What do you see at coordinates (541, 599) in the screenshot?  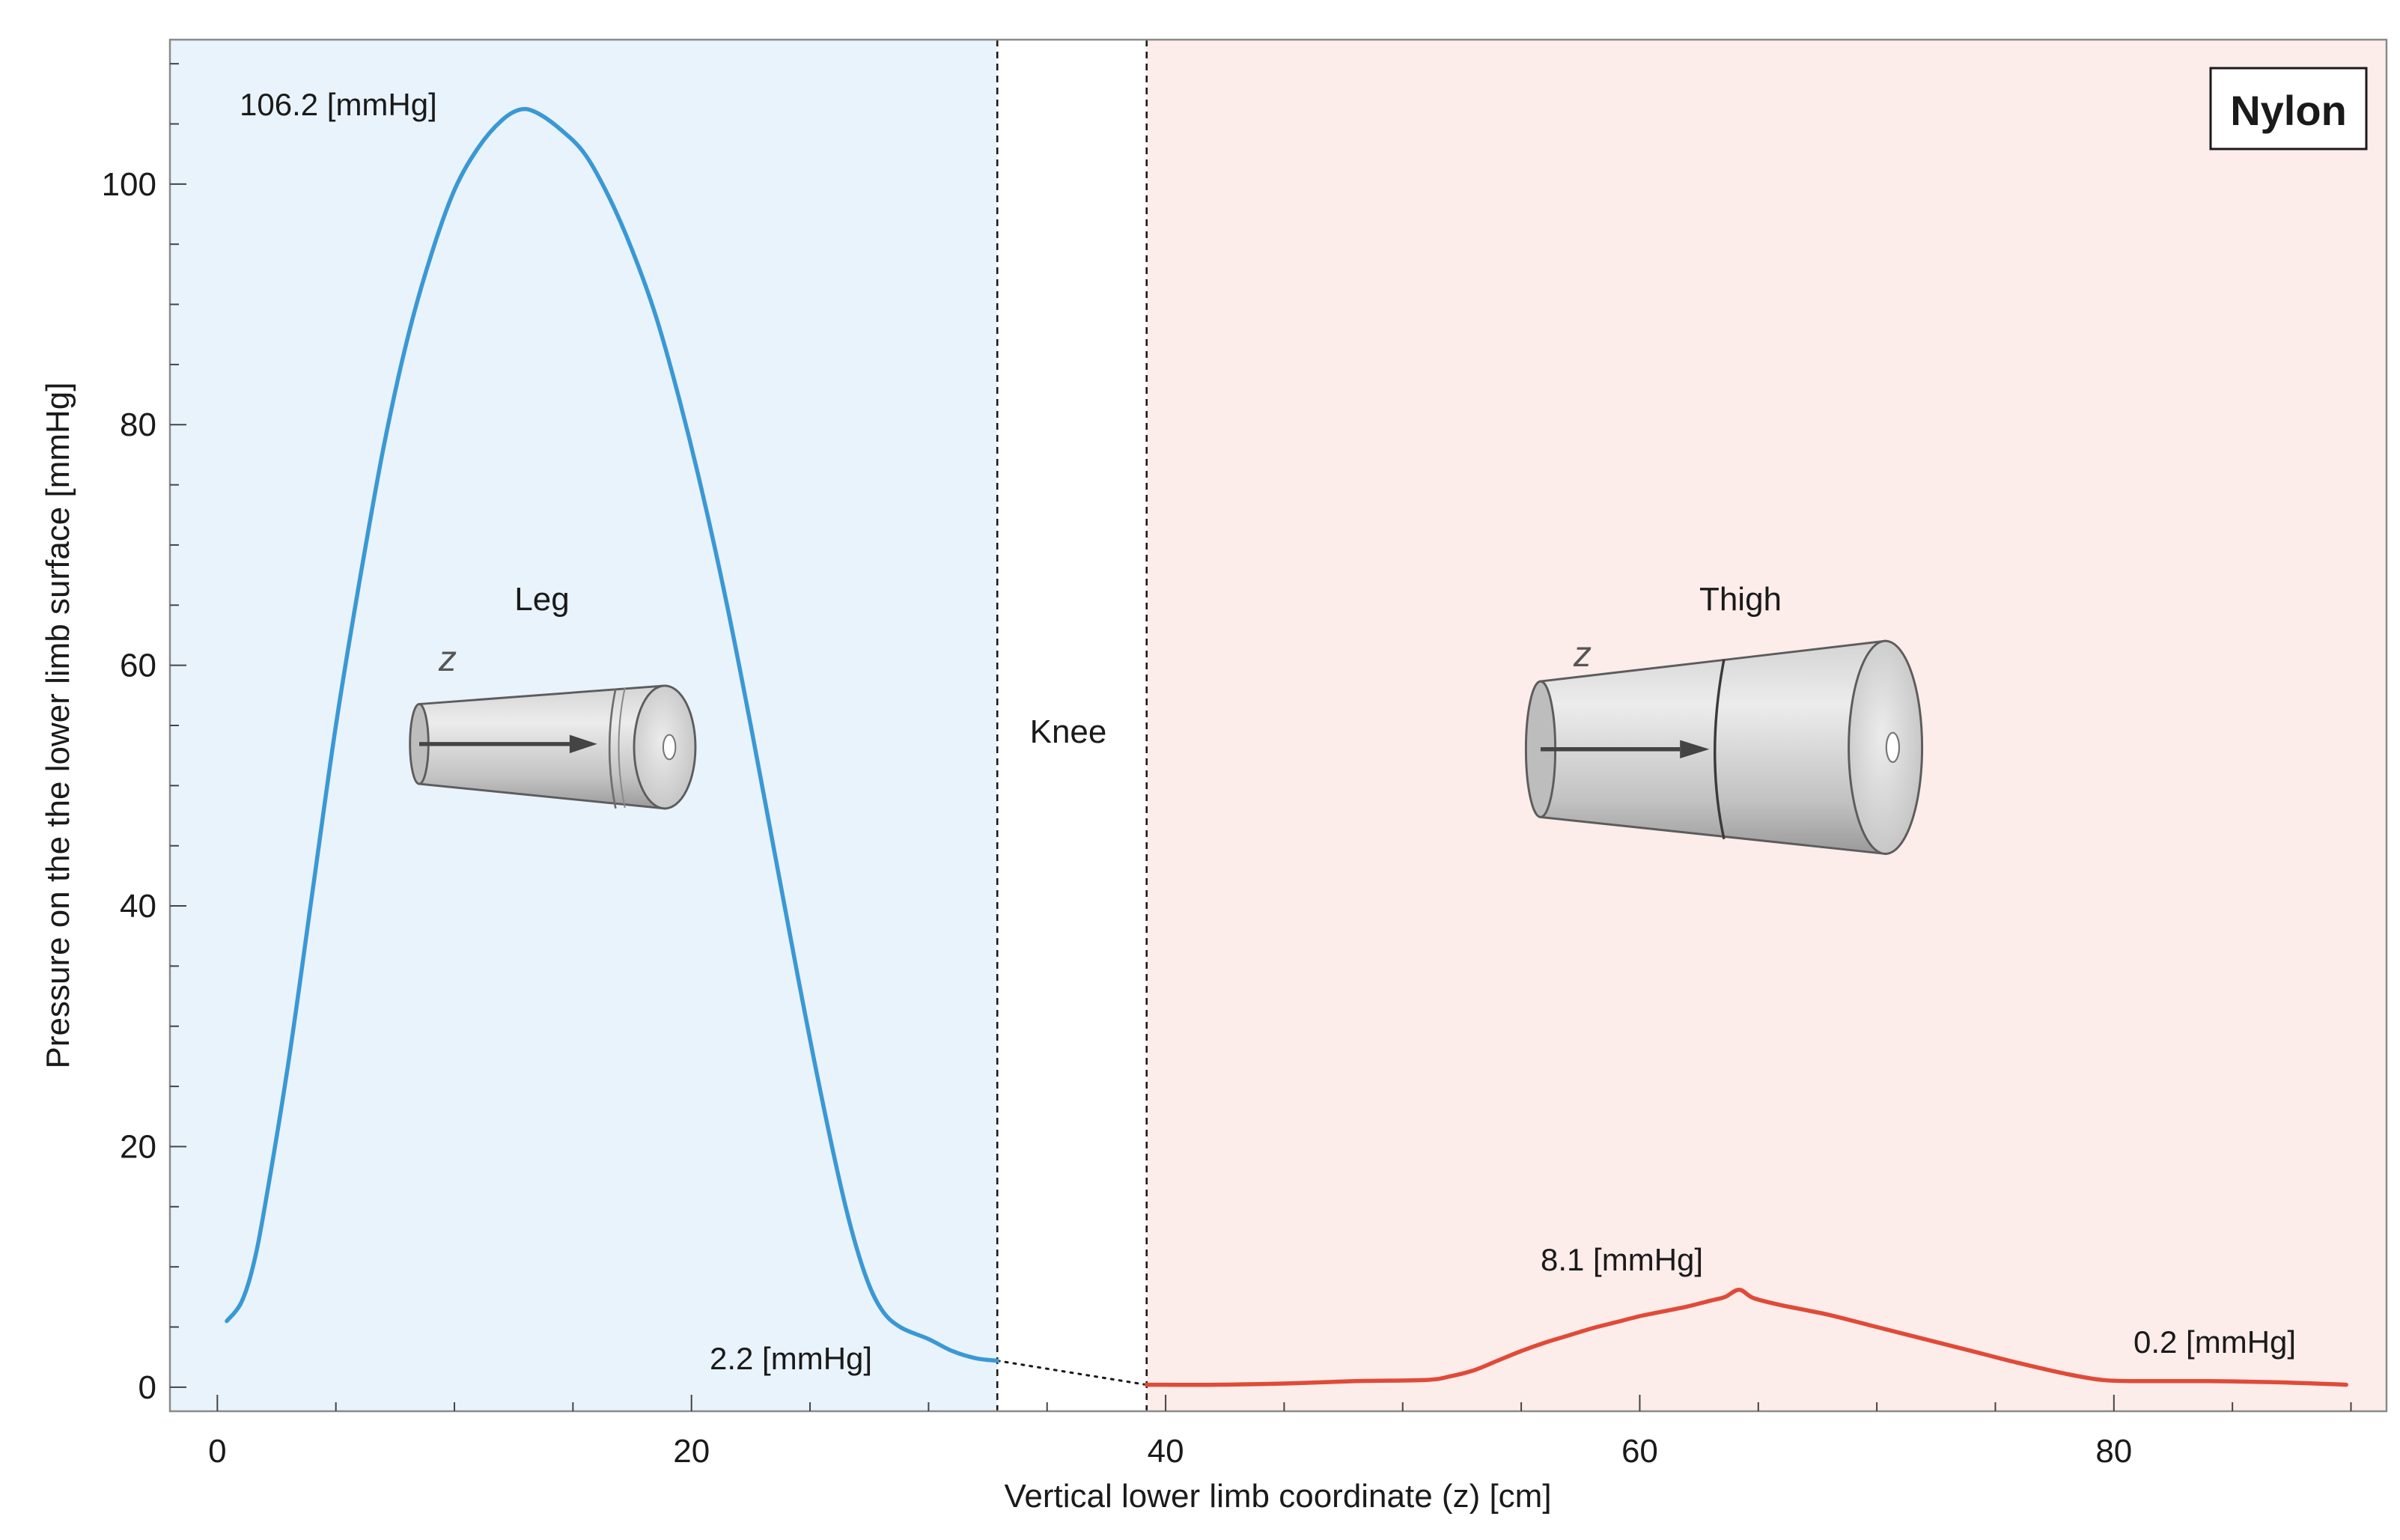 I see `leg-label: Leg` at bounding box center [541, 599].